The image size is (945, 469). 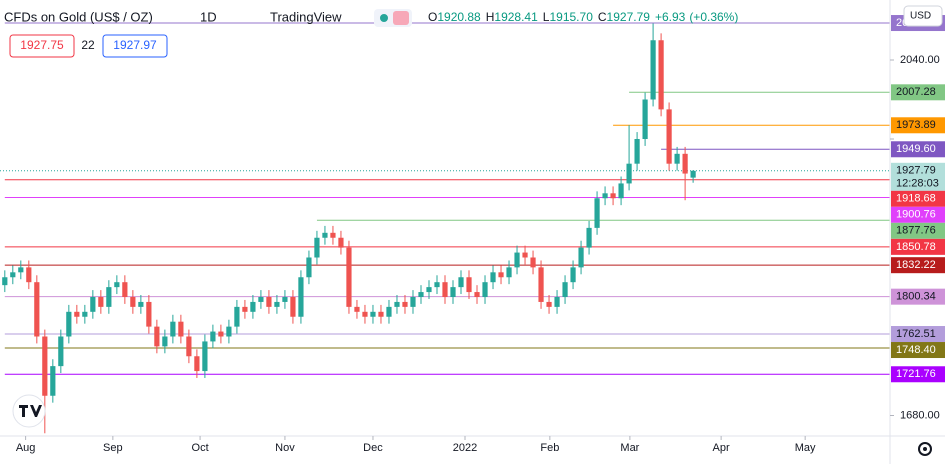 I want to click on currency: USD, so click(x=920, y=16).